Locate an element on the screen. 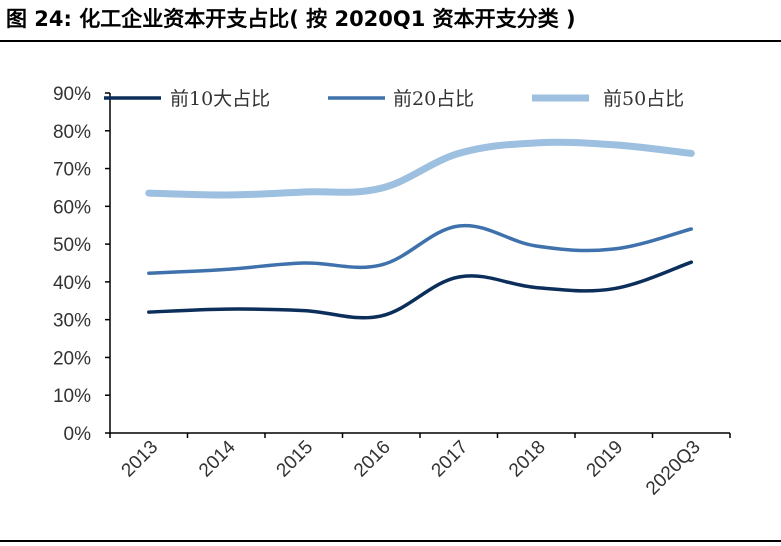 The width and height of the screenshot is (781, 546). y-tick-label: 20% is located at coordinates (72, 358).